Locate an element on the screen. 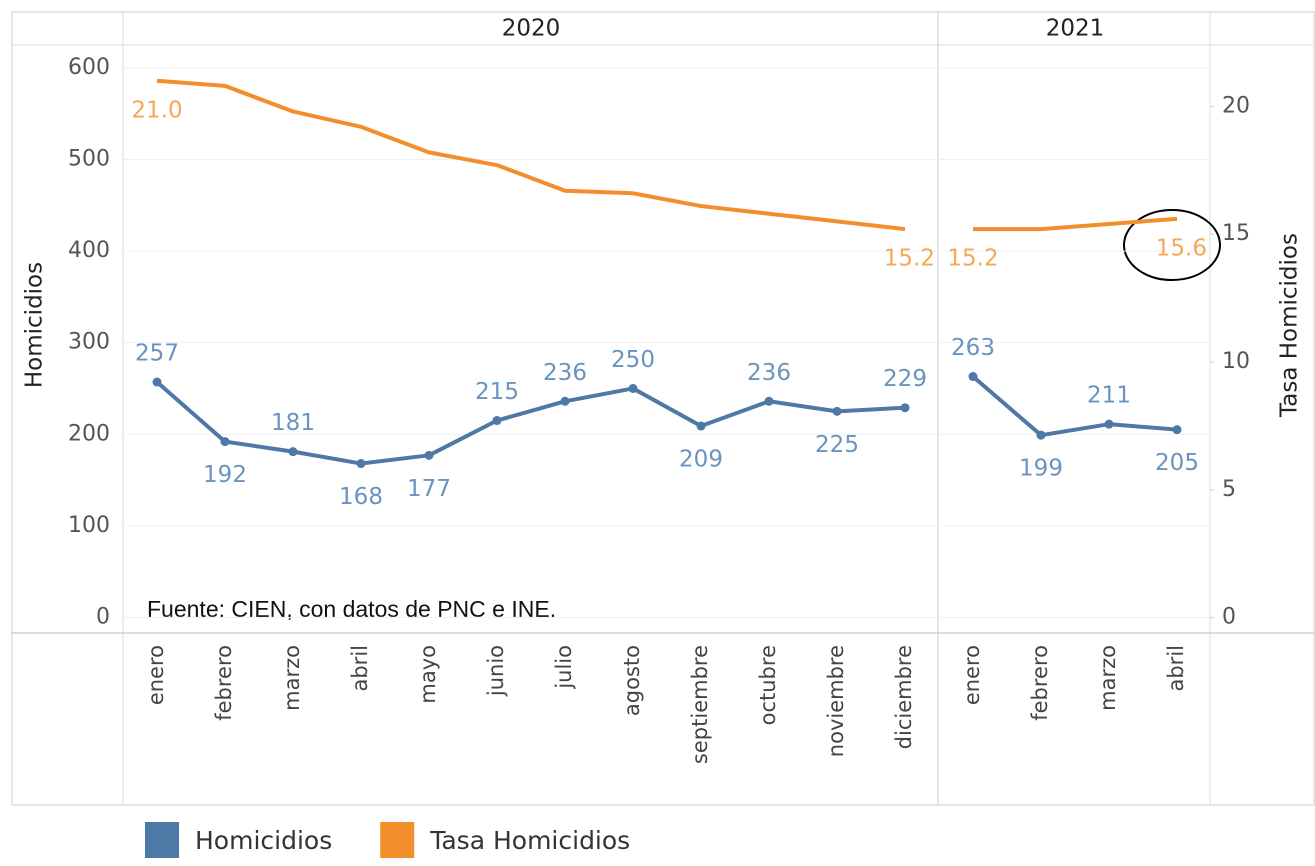 This screenshot has height=866, width=1315. value-label: 21.0 is located at coordinates (156, 110).